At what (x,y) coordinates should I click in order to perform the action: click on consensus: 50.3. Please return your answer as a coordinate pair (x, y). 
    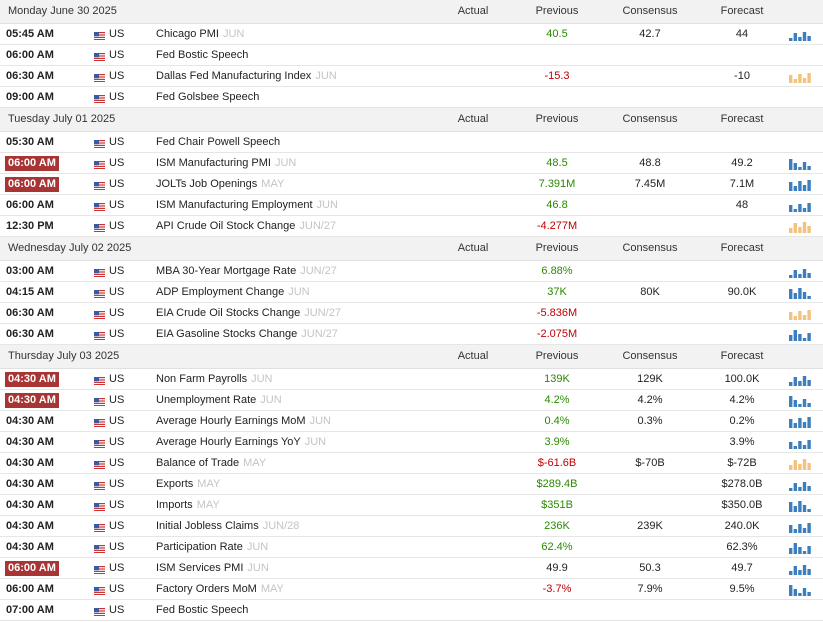
    Looking at the image, I should click on (650, 568).